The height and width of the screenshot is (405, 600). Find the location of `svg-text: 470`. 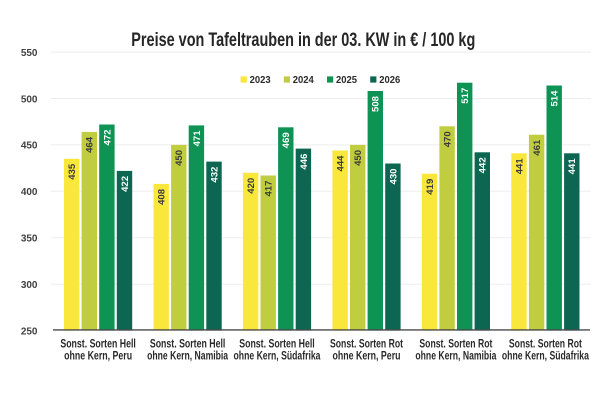

svg-text: 470 is located at coordinates (448, 139).